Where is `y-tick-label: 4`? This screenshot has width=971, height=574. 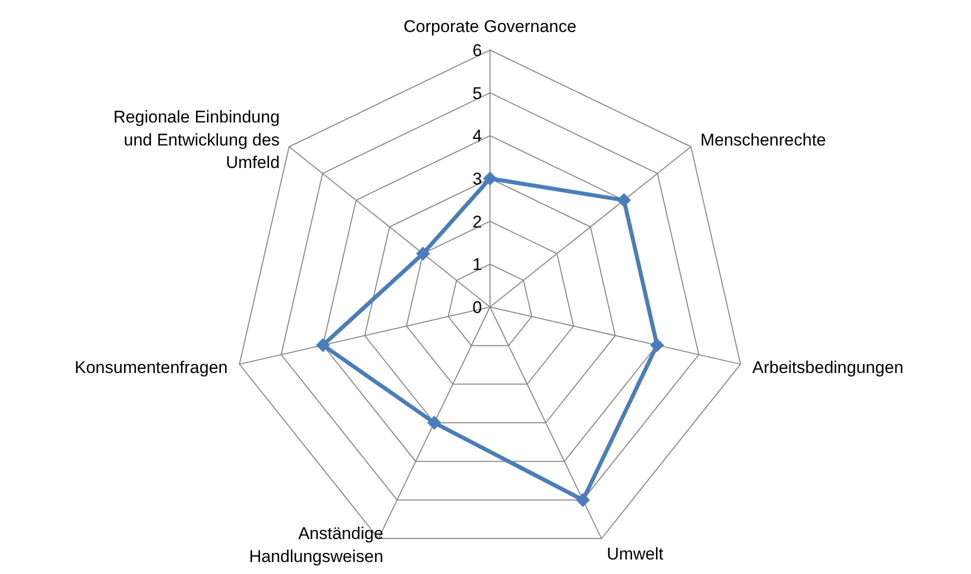
y-tick-label: 4 is located at coordinates (477, 136).